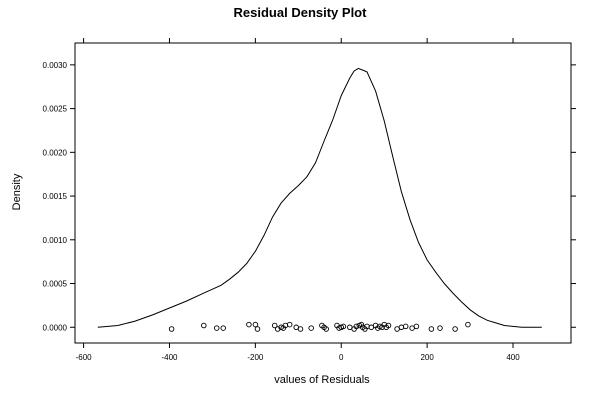  What do you see at coordinates (301, 12) in the screenshot?
I see `chart-title: Residual Density Plot` at bounding box center [301, 12].